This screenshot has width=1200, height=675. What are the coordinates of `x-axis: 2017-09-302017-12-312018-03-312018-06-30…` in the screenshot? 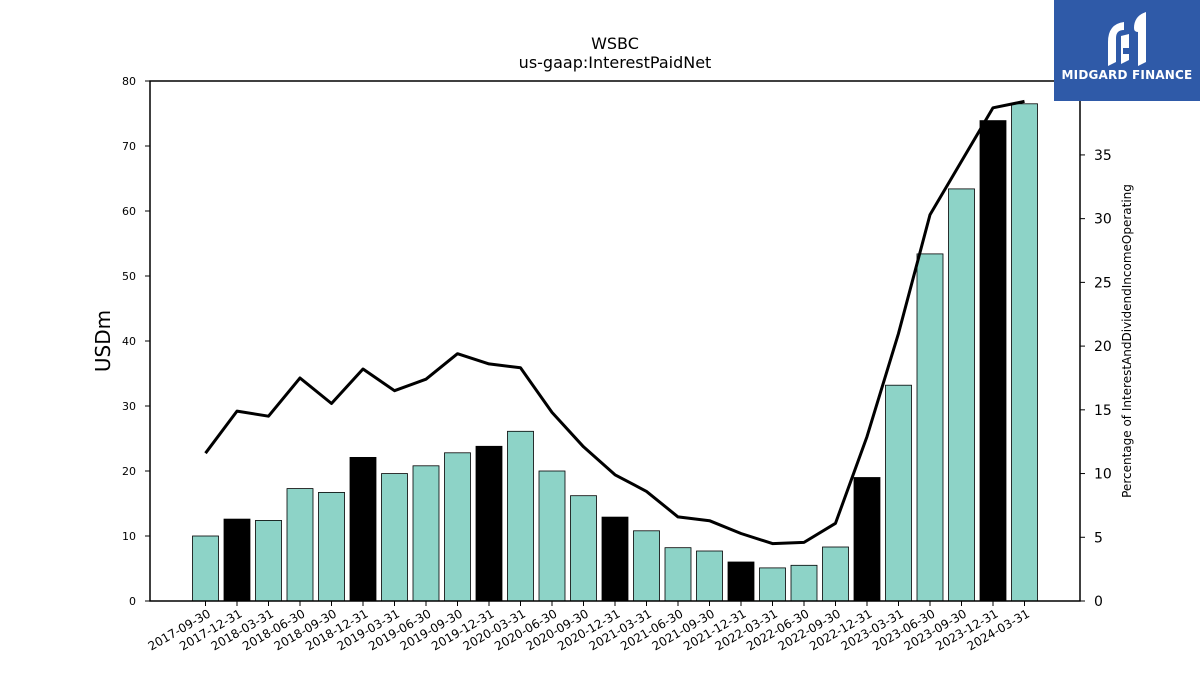 It's located at (589, 627).